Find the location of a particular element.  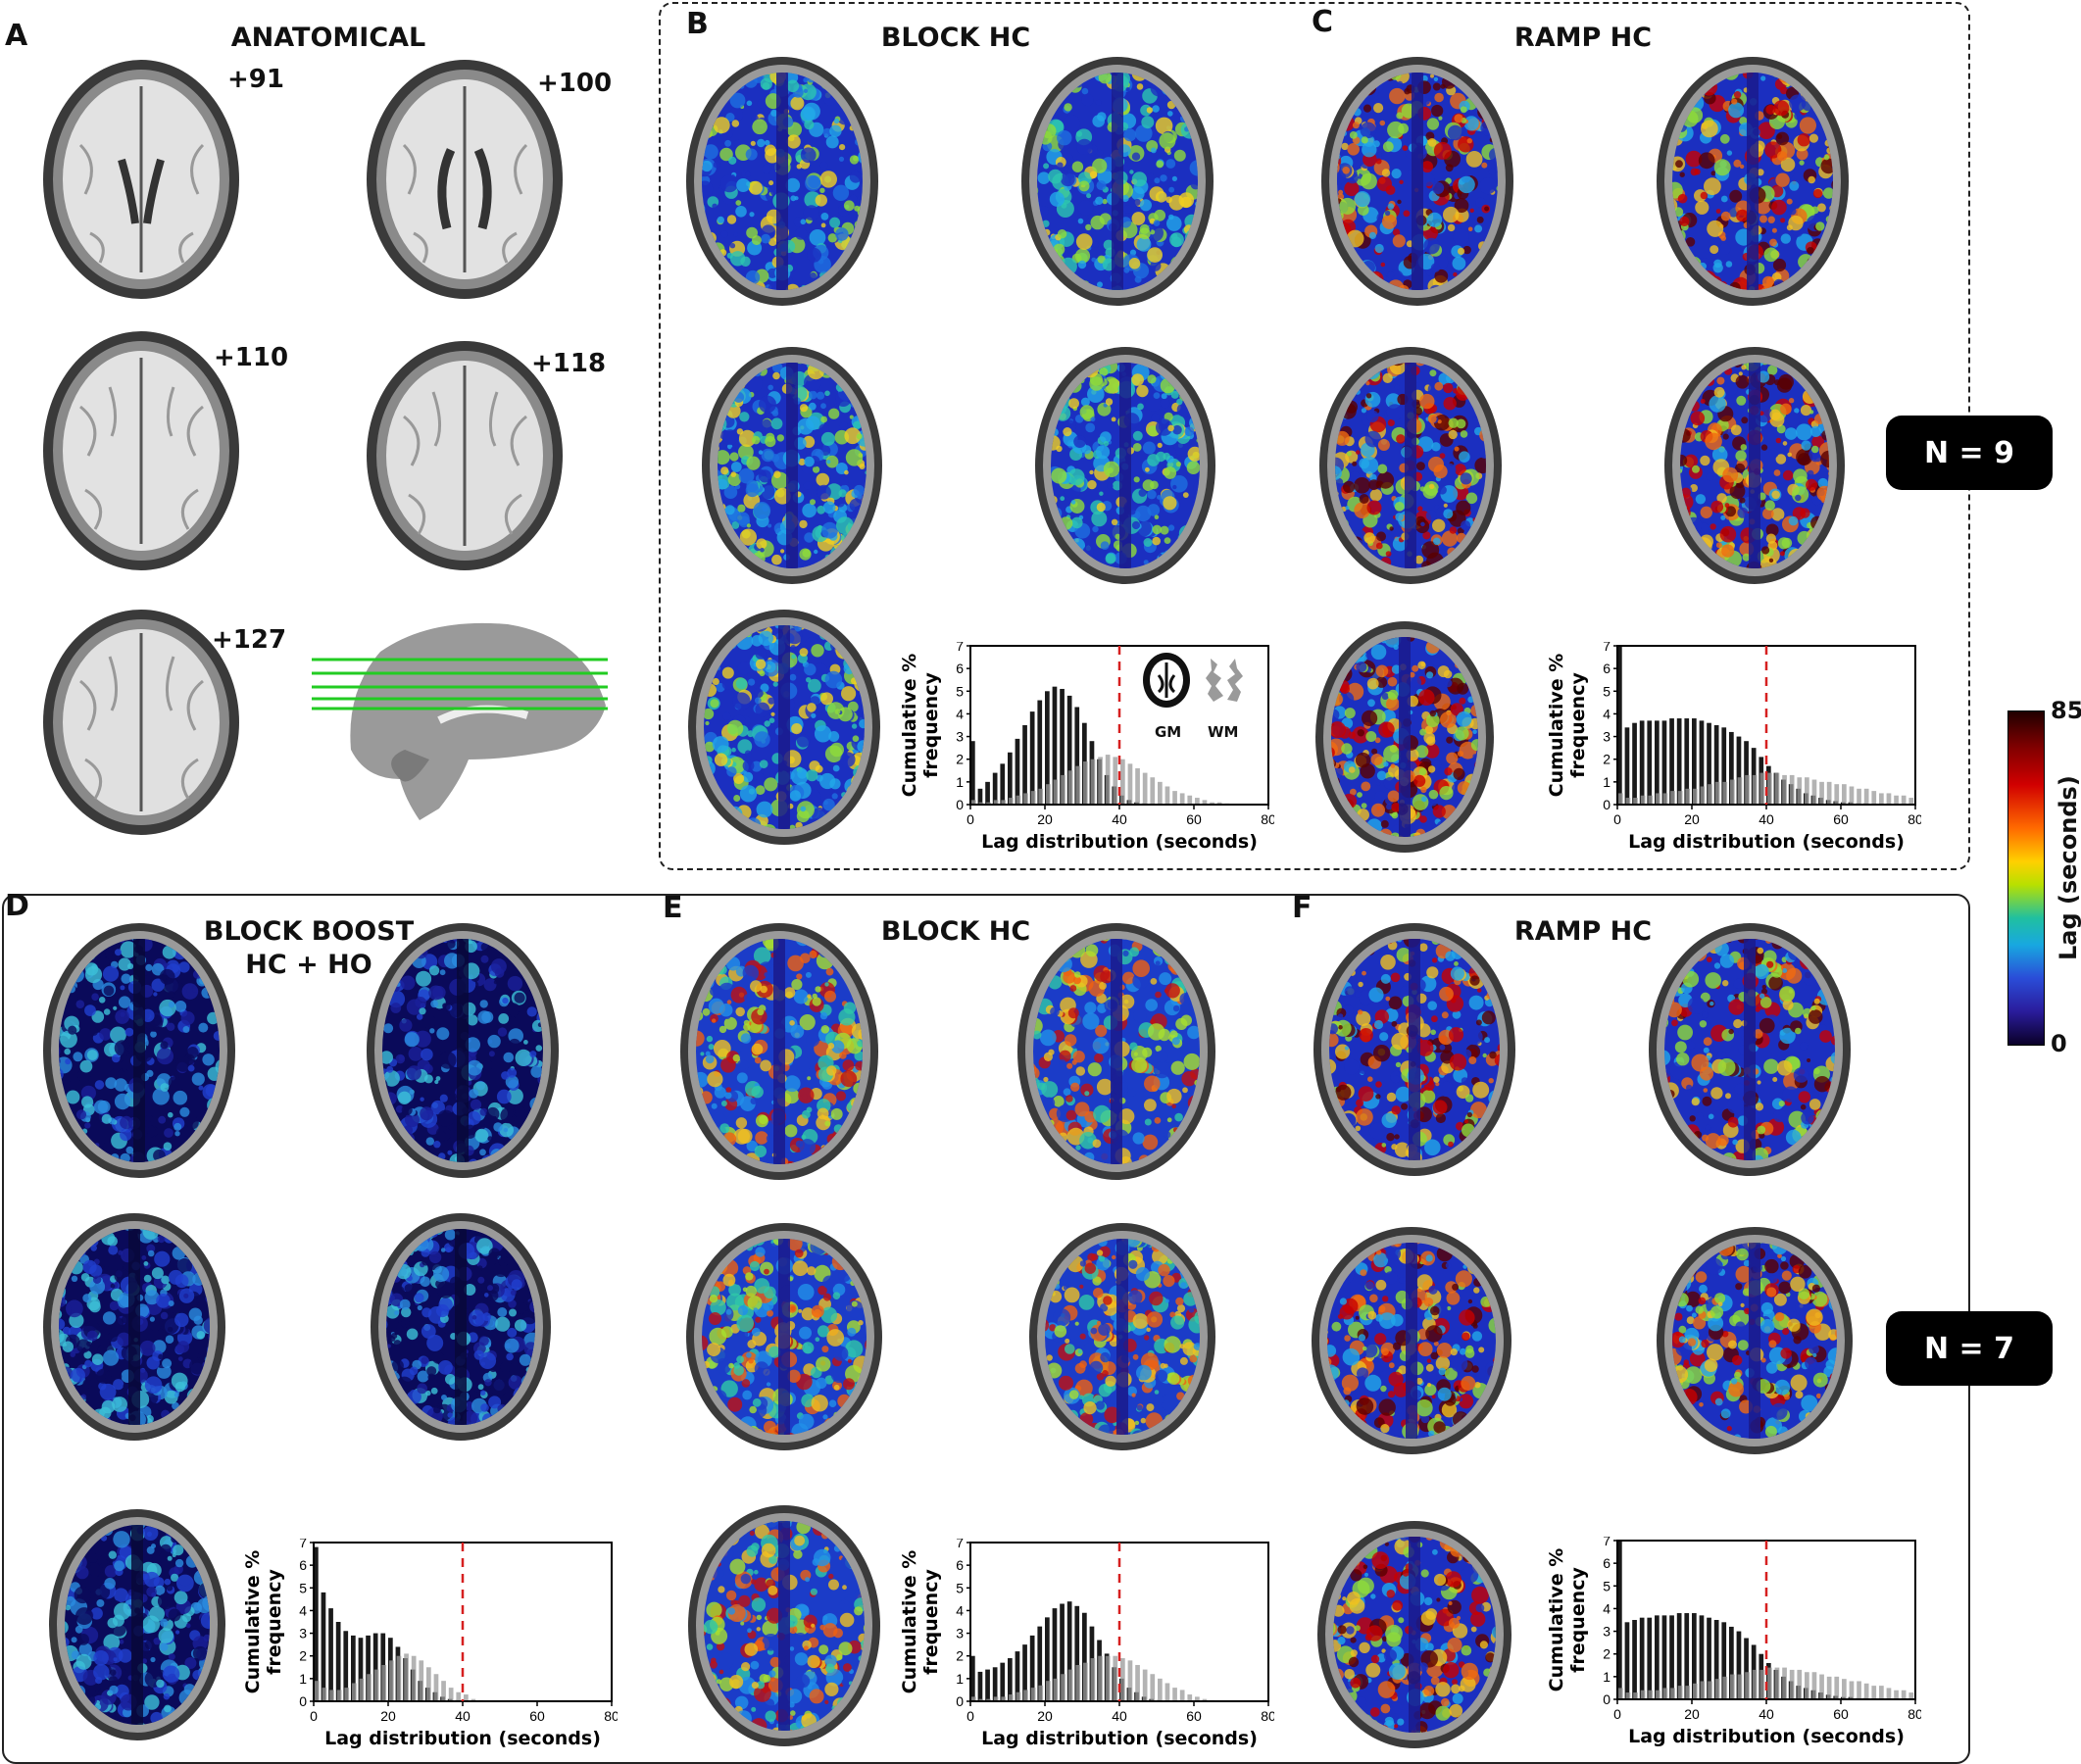

x-tick-label: 0 is located at coordinates (1617, 819).